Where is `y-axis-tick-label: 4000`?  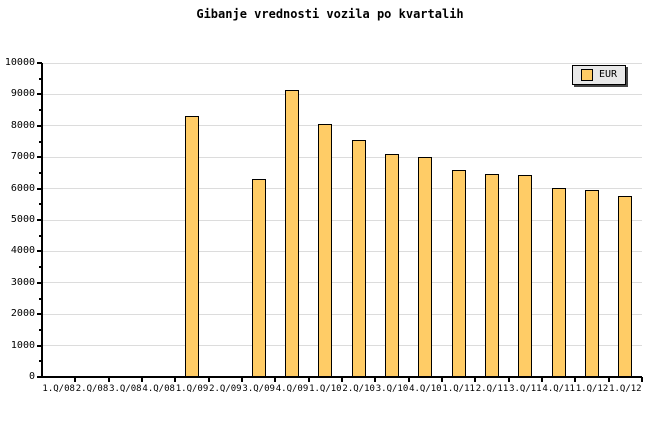 y-axis-tick-label: 4000 is located at coordinates (22, 251).